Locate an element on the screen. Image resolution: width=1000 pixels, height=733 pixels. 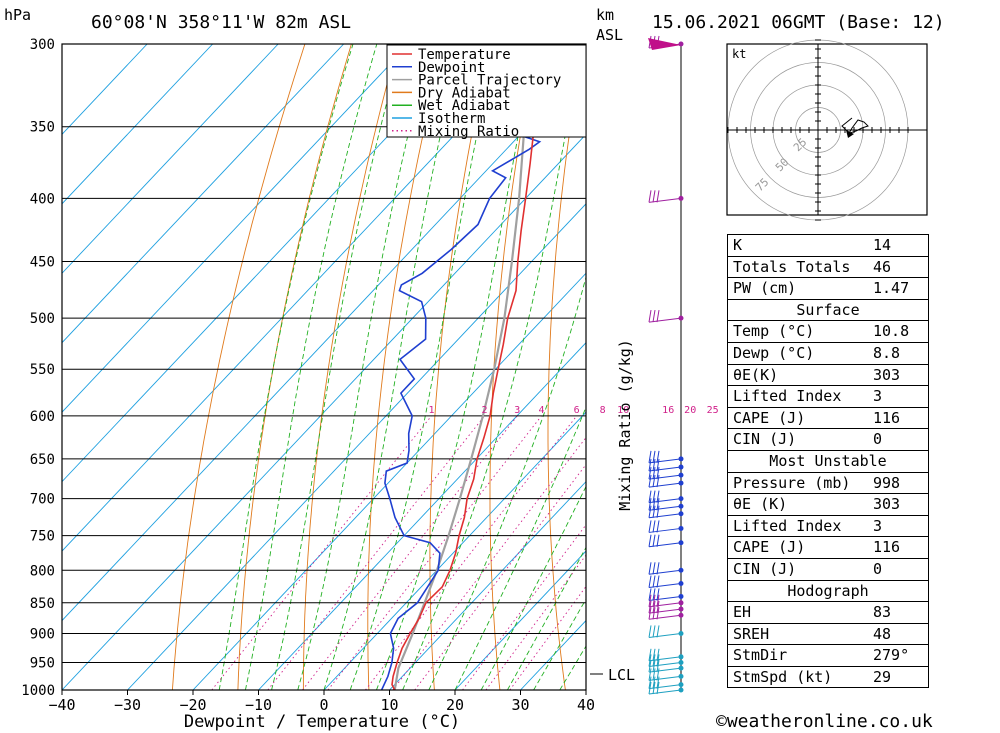
surface-dewp-label: Dewp (°C) is located at coordinates (774, 352).